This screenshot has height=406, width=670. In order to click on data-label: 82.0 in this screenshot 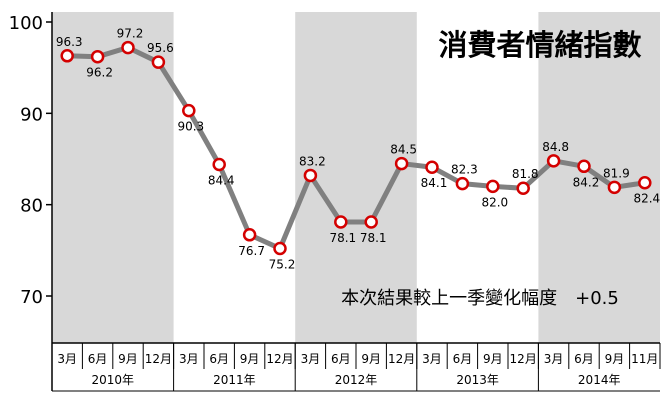, I will do `click(494, 202)`.